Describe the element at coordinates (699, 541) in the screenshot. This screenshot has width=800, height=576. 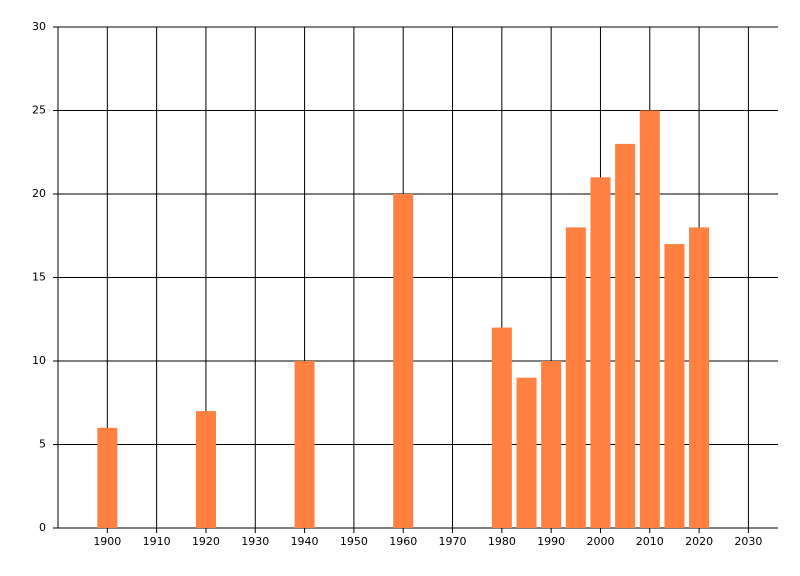
I see `x-tick-label: 2020` at that location.